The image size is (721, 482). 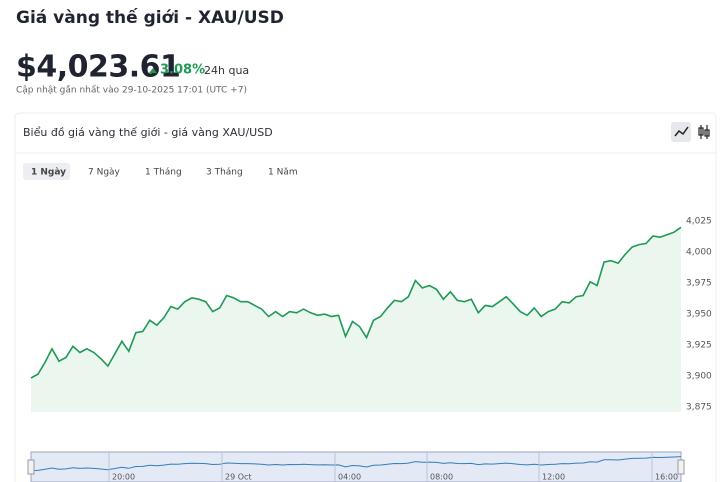 I want to click on tab-active-bg, so click(x=46, y=171).